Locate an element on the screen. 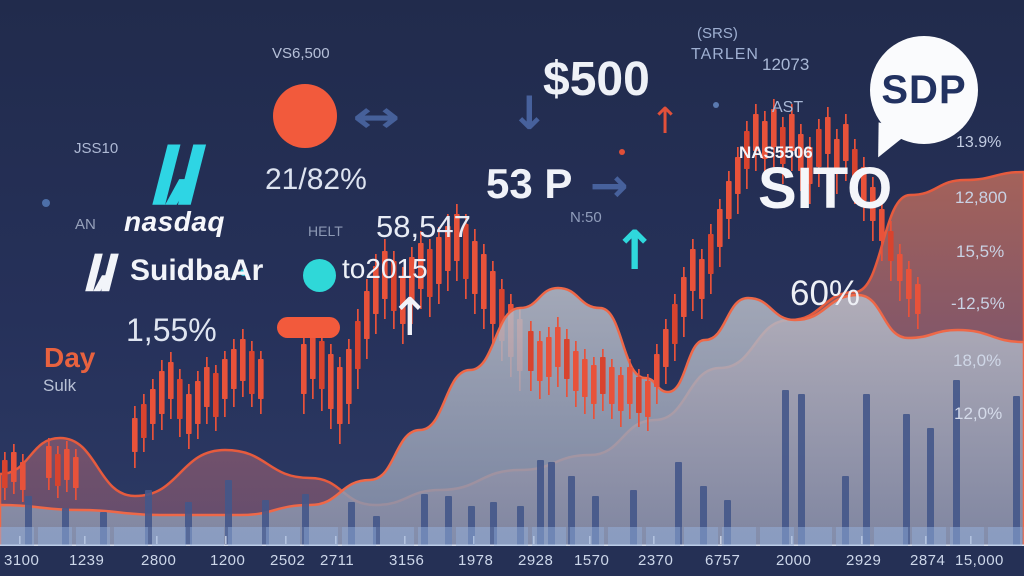 This screenshot has width=1024, height=576. nasdaq-swoosh-icon is located at coordinates (179, 174).